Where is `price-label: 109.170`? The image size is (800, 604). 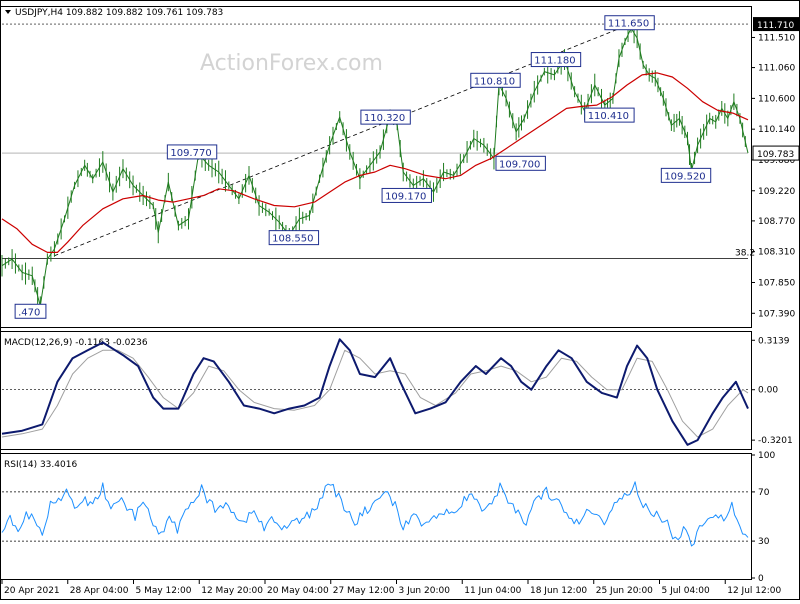 price-label: 109.170 is located at coordinates (406, 195).